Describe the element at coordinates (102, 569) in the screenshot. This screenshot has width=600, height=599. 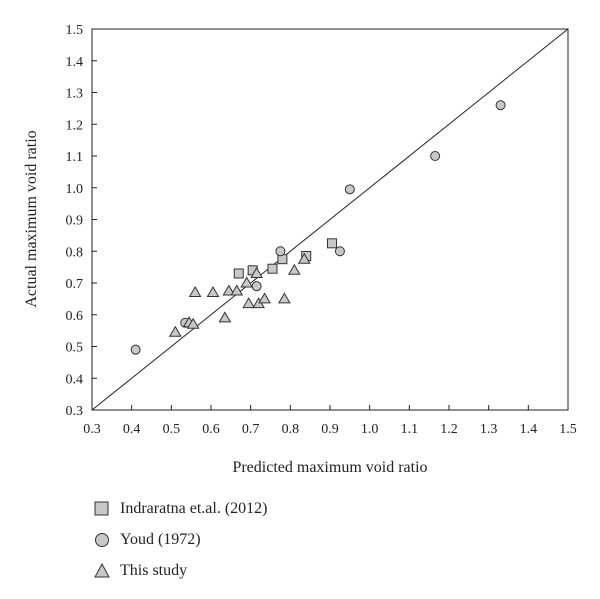
I see `triangle-marker-icon` at that location.